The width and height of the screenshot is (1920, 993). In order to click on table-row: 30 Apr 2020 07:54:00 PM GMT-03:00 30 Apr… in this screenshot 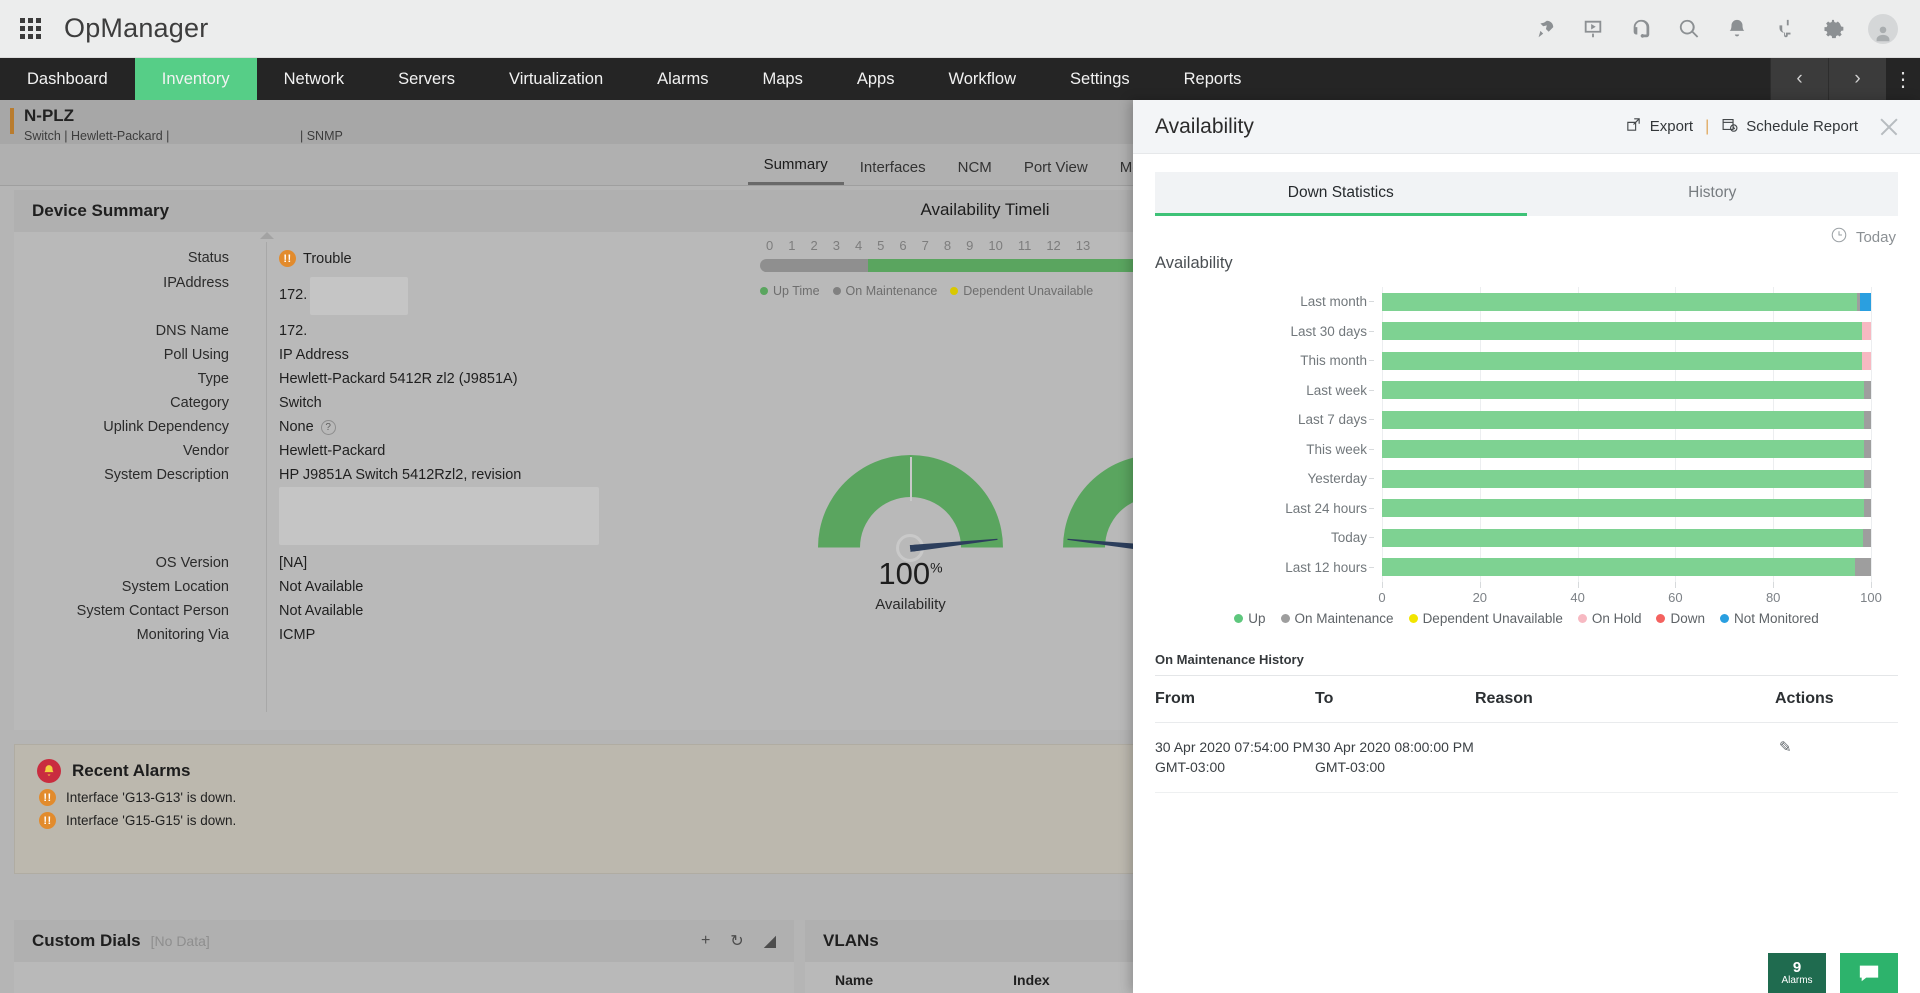, I will do `click(1526, 757)`.